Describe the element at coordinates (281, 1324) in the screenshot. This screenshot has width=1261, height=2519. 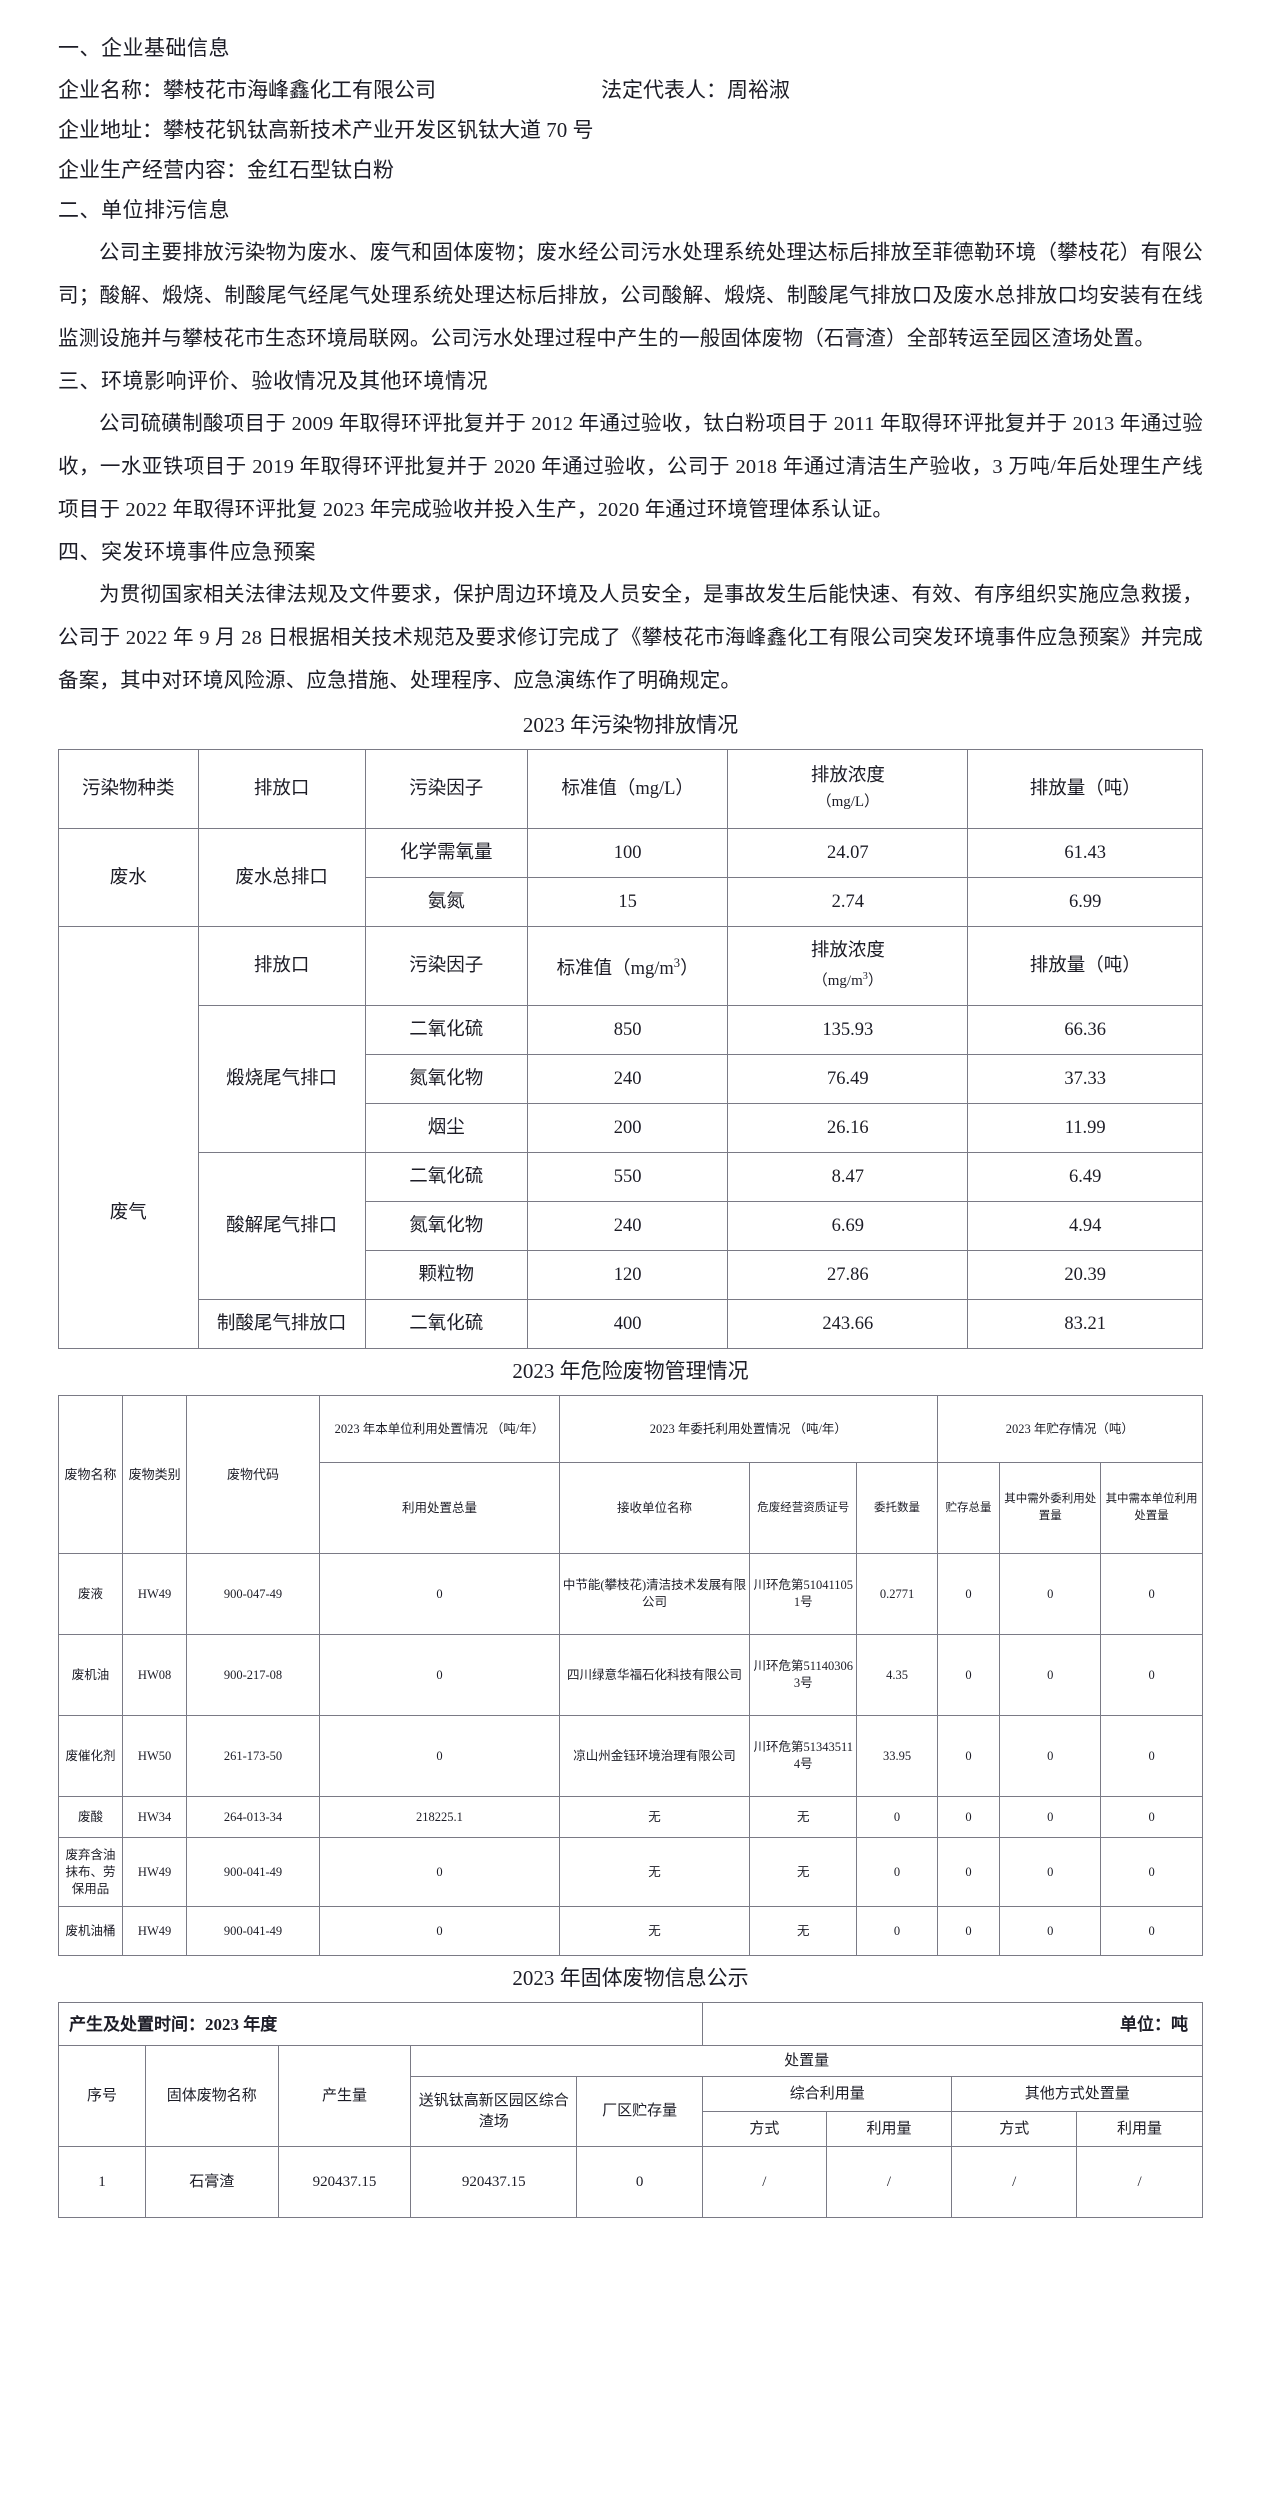
I see `cell-outlet-acid-making: 制酸尾气排放口` at that location.